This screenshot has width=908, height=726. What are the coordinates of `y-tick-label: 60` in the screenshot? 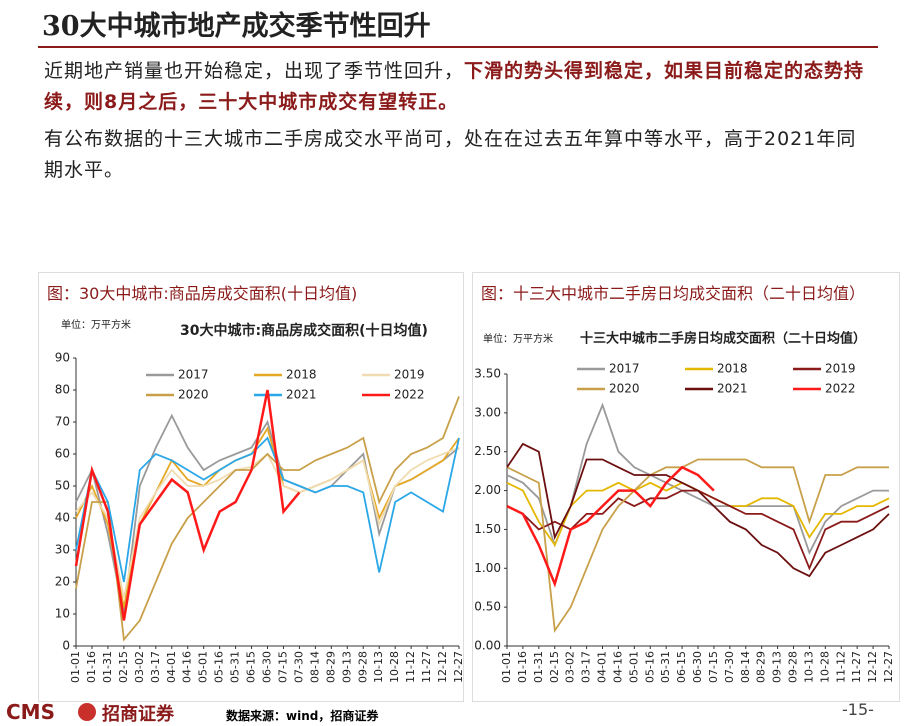 It's located at (62, 454).